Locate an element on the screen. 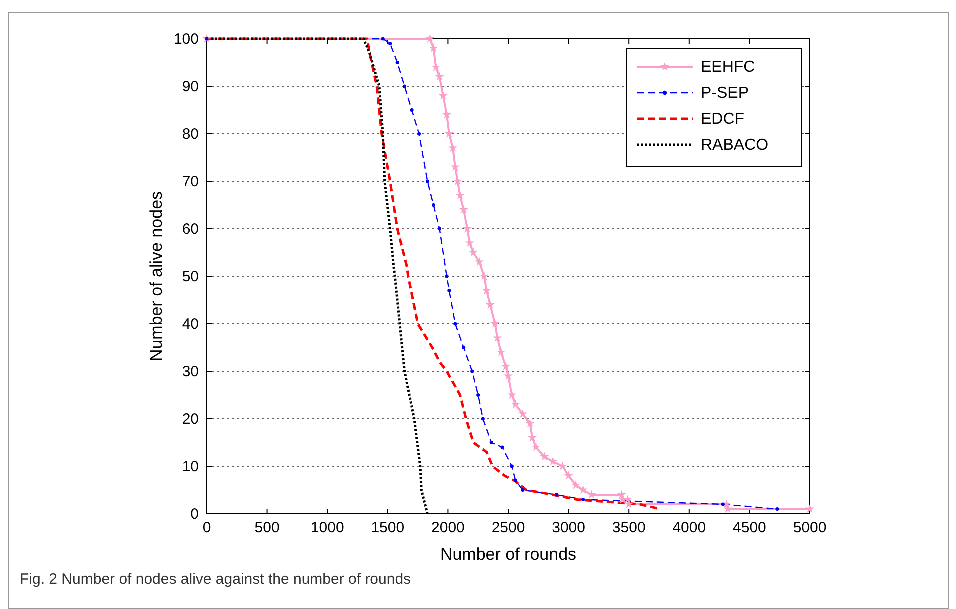 This screenshot has height=609, width=956. x-tick-label: 5000 is located at coordinates (810, 528).